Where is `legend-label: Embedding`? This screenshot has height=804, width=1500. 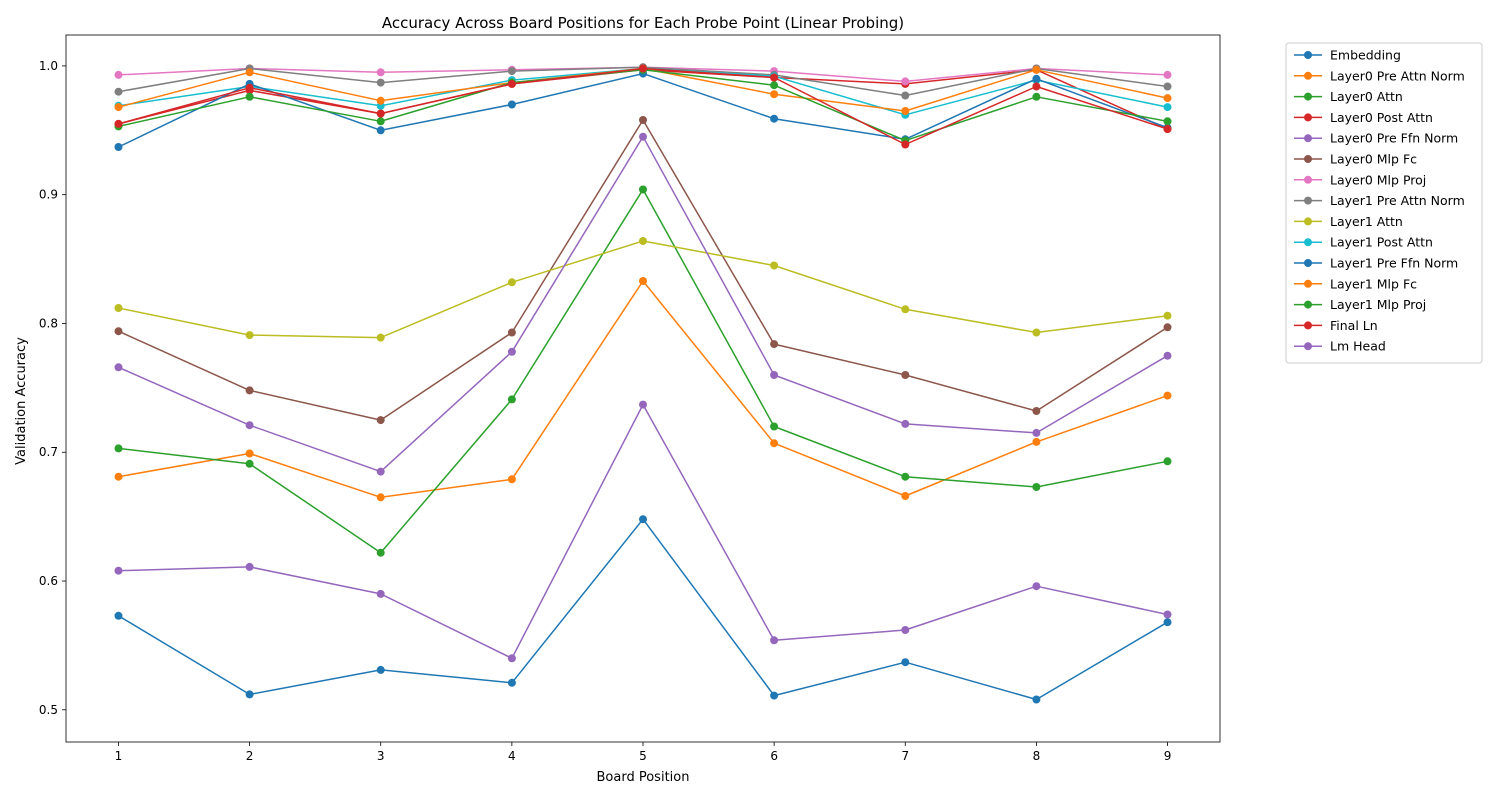 legend-label: Embedding is located at coordinates (1365, 55).